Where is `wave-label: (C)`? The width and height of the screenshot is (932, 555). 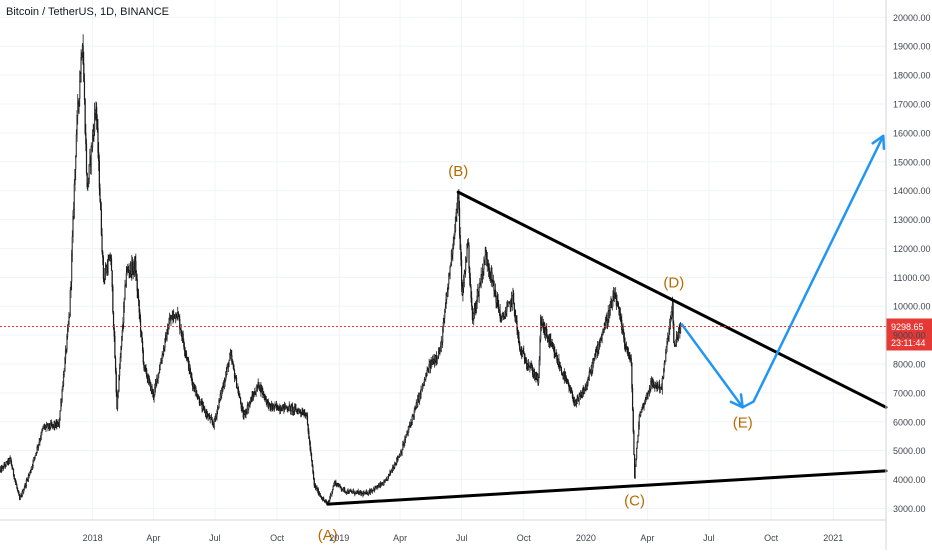 wave-label: (C) is located at coordinates (634, 500).